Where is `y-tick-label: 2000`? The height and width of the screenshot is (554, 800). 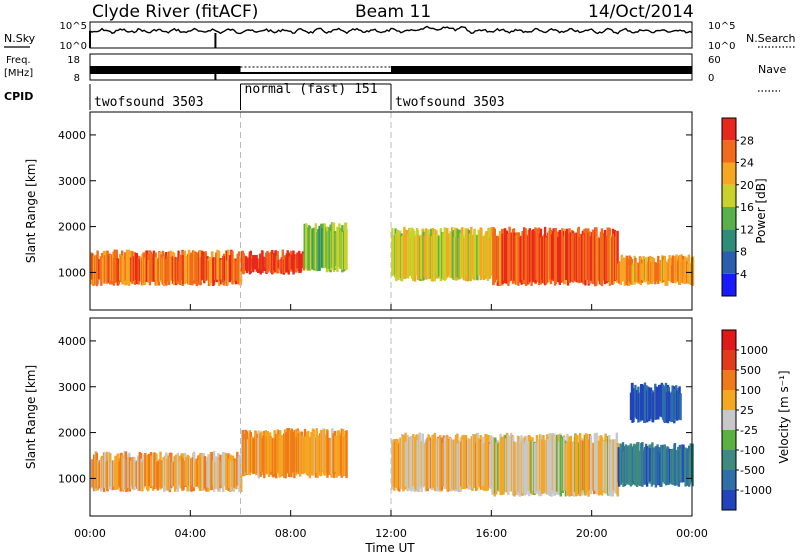 y-tick-label: 2000 is located at coordinates (72, 433).